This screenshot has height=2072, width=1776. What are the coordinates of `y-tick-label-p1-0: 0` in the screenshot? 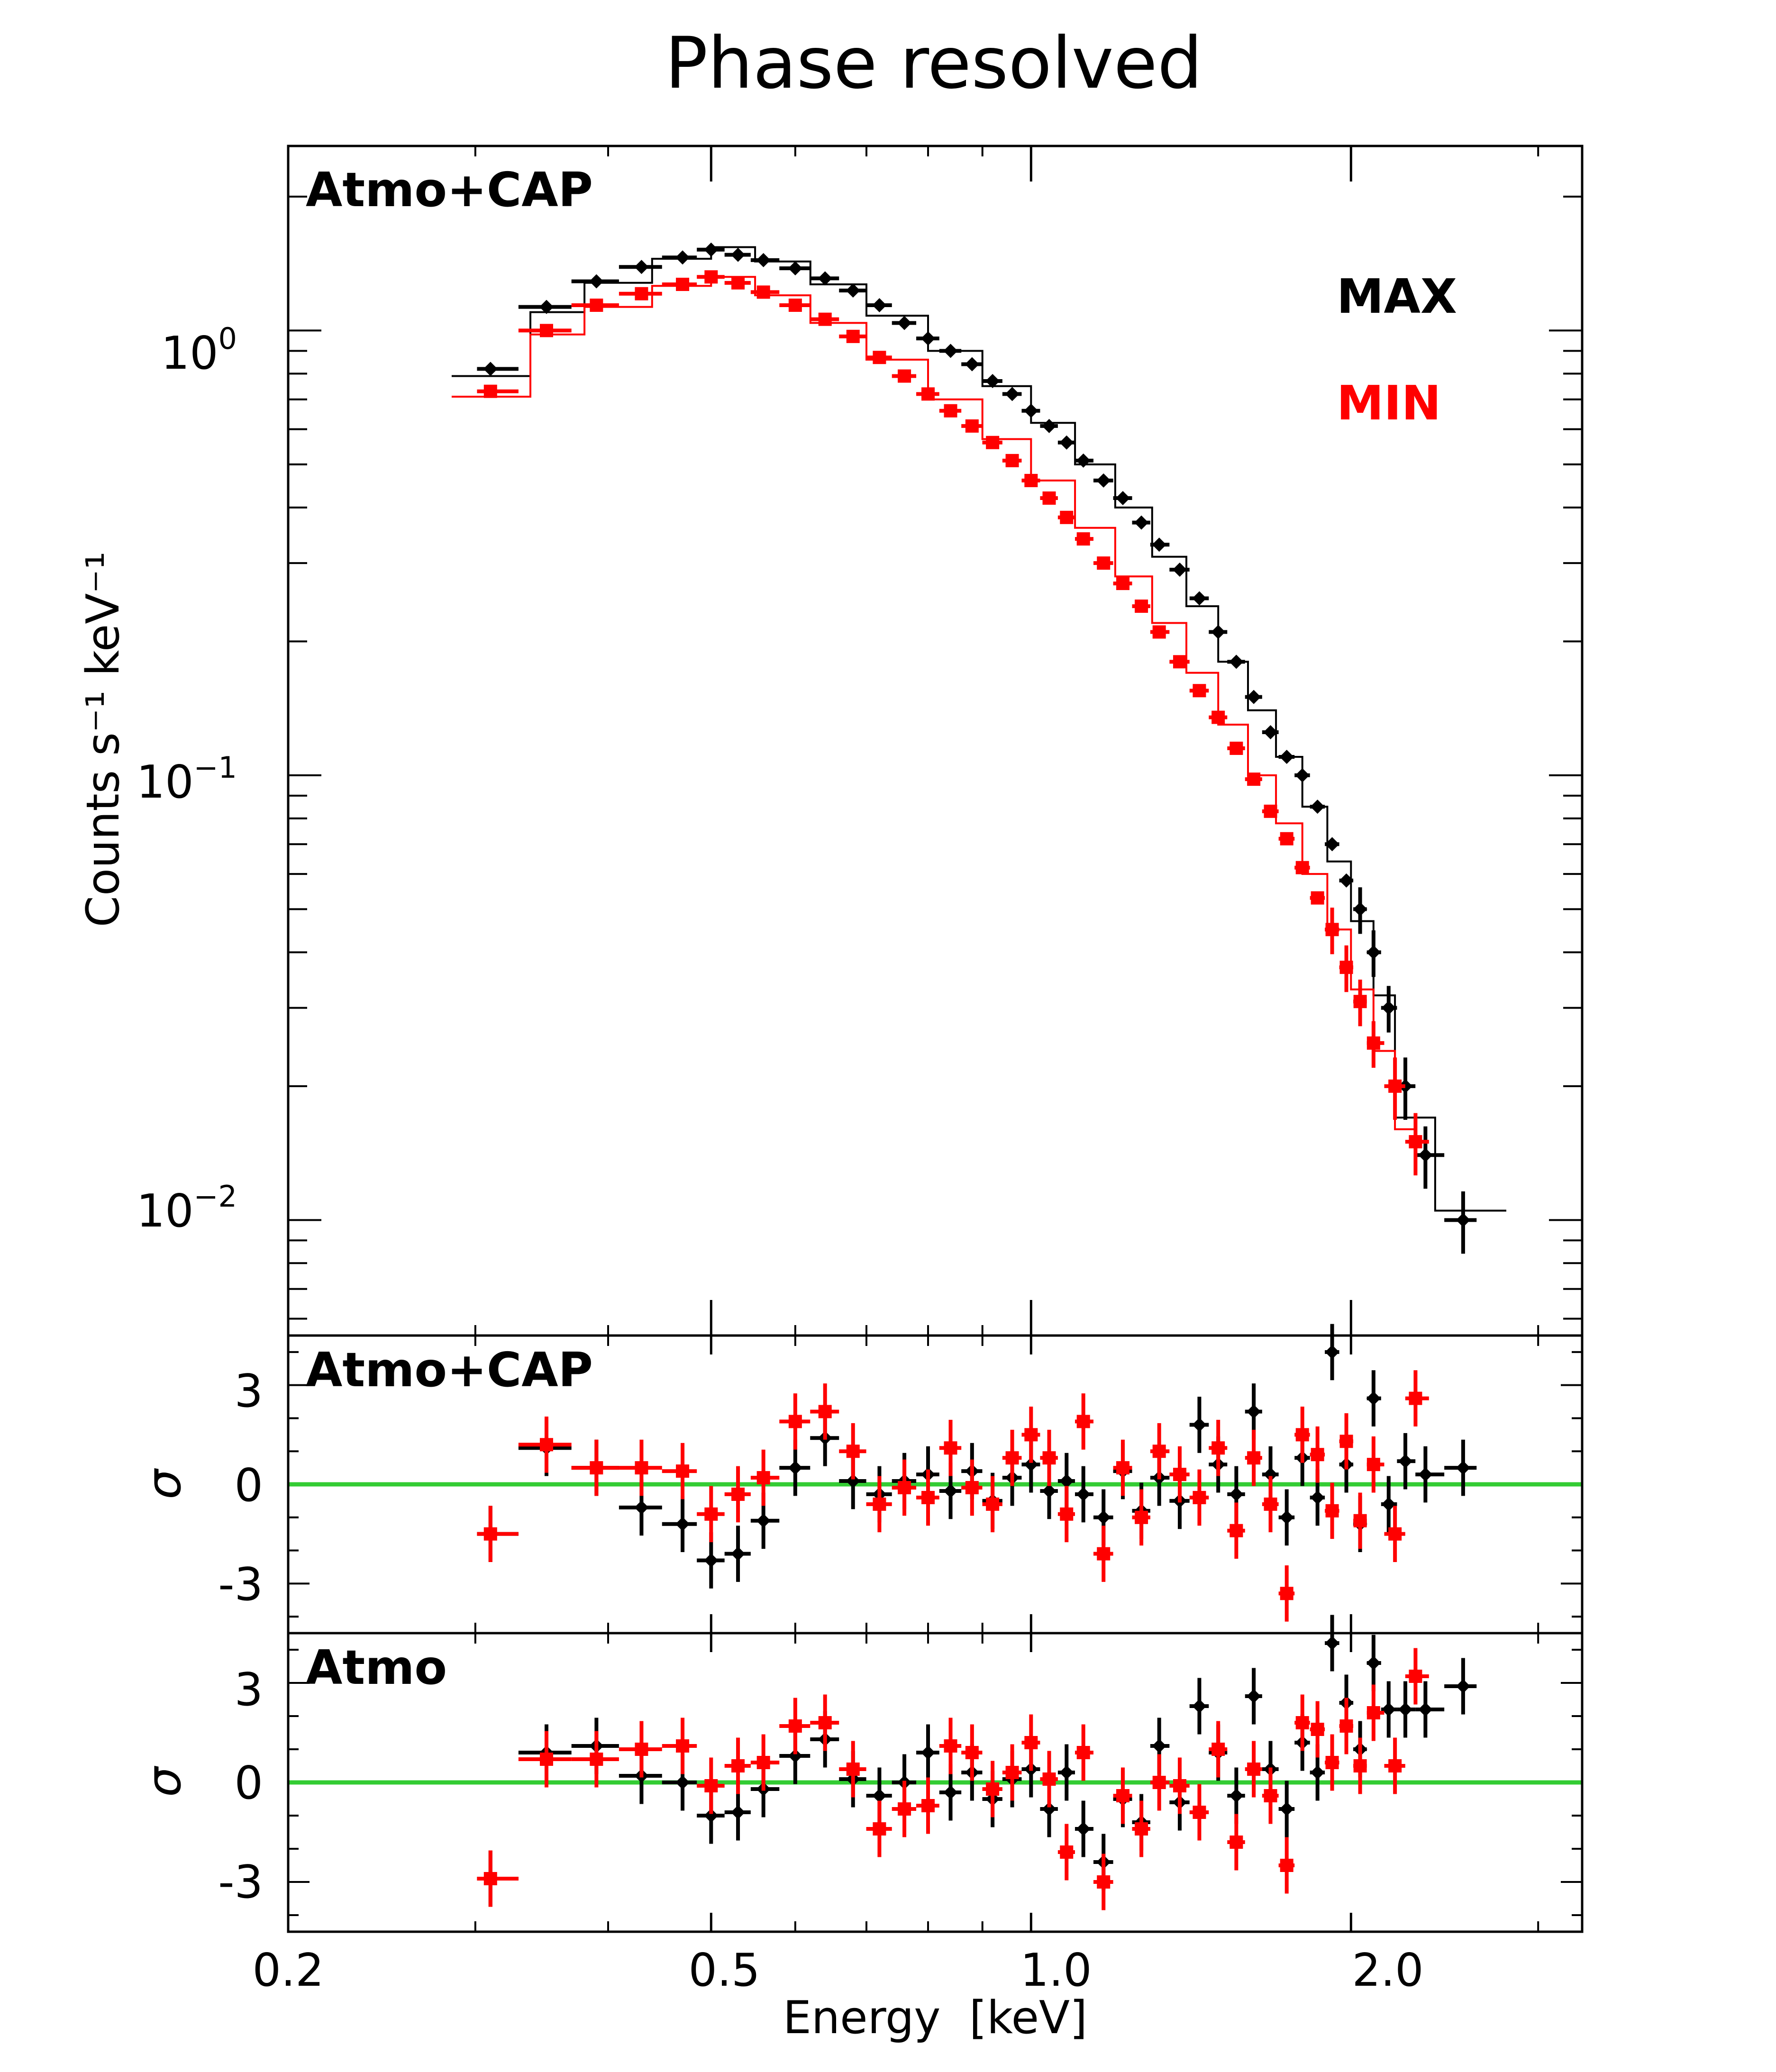 It's located at (249, 1486).